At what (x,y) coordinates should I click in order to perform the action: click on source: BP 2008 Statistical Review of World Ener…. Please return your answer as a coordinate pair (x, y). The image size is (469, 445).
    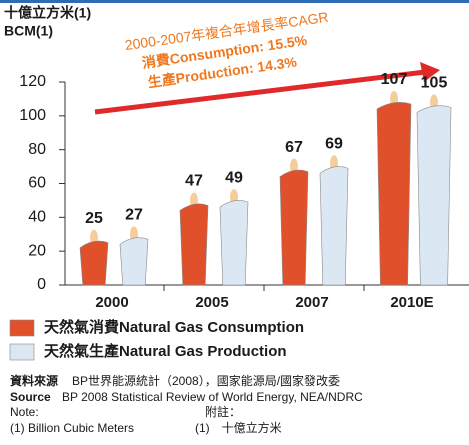
    Looking at the image, I should click on (212, 397).